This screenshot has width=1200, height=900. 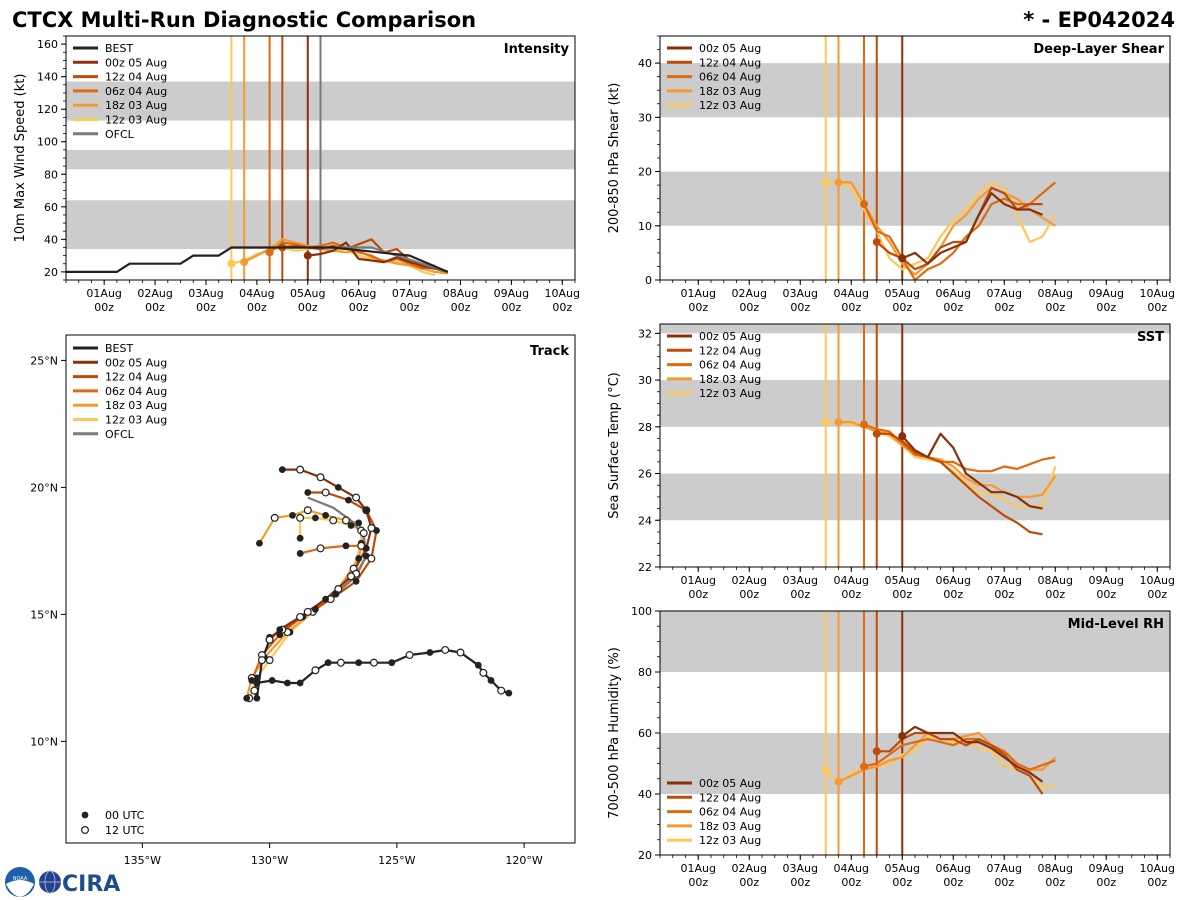 What do you see at coordinates (125, 830) in the screenshot?
I see `marker-label-12utc: 12 UTC` at bounding box center [125, 830].